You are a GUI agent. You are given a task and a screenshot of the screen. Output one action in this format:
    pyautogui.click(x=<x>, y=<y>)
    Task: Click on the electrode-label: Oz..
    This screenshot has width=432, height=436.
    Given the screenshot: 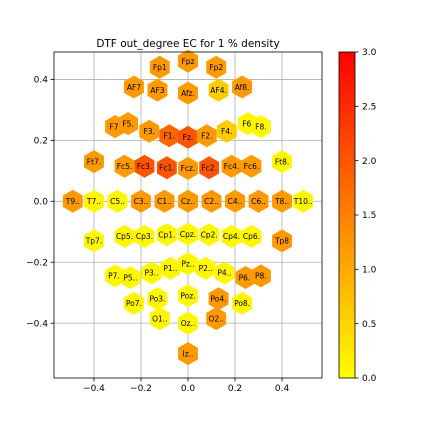 What is the action you would take?
    pyautogui.click(x=188, y=323)
    